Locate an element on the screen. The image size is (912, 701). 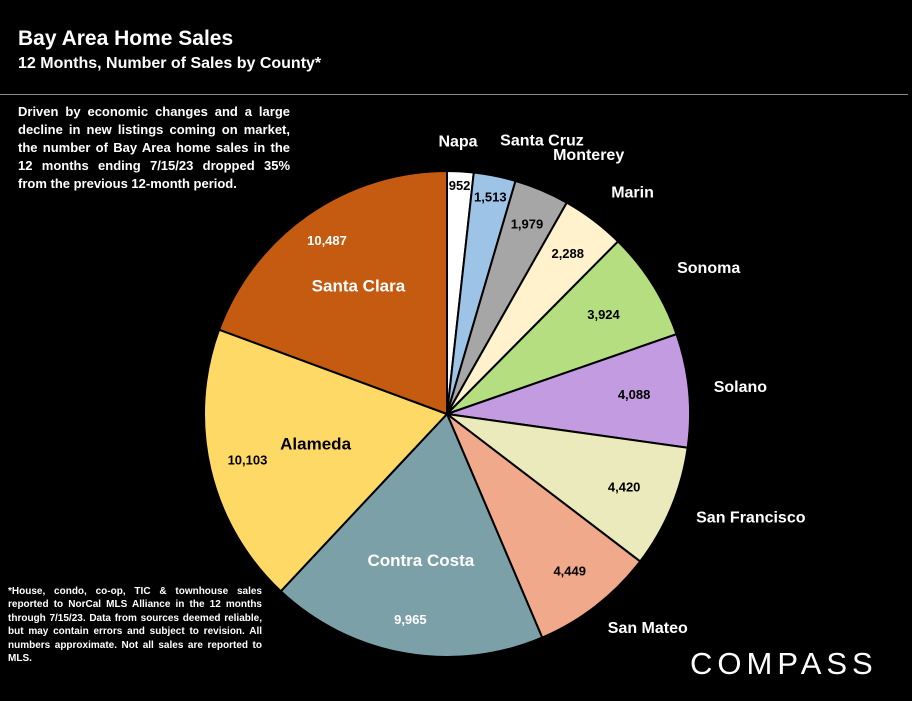
category-label-alameda: Alameda is located at coordinates (315, 443).